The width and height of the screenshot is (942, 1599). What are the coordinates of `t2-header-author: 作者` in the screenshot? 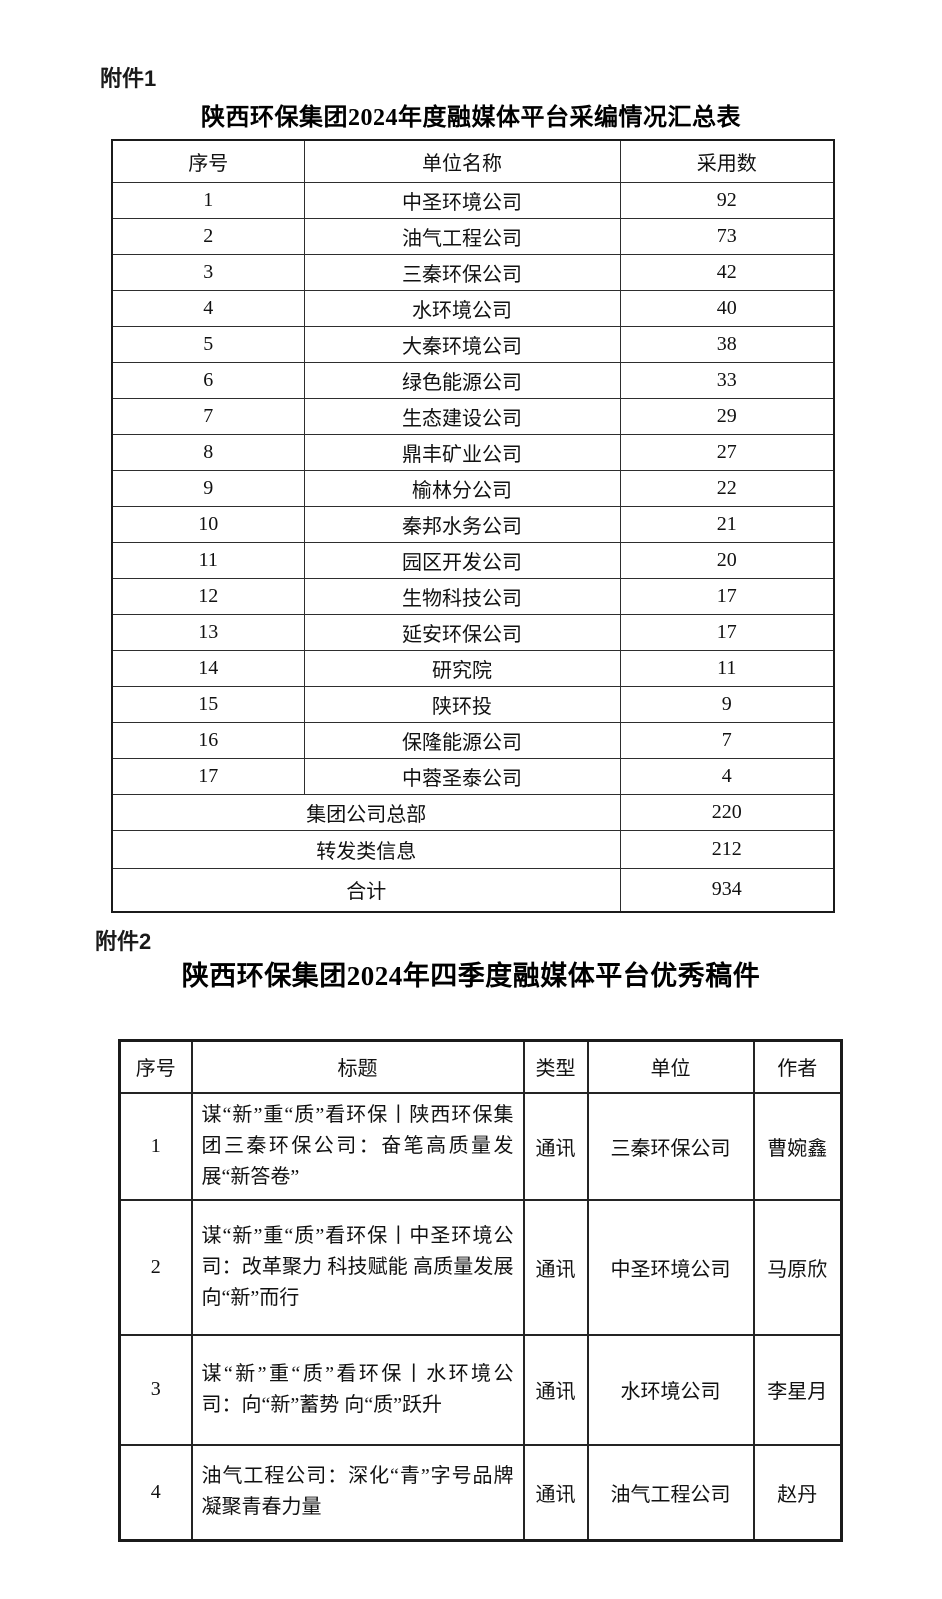 It's located at (797, 1066).